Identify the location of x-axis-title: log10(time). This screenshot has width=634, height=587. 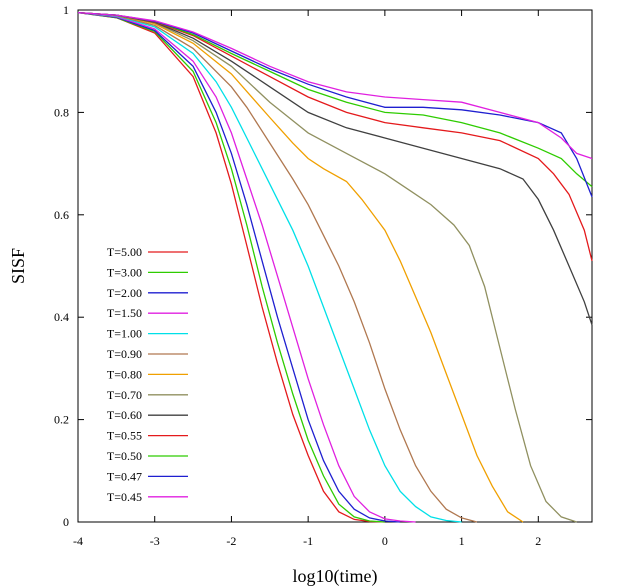
(335, 576).